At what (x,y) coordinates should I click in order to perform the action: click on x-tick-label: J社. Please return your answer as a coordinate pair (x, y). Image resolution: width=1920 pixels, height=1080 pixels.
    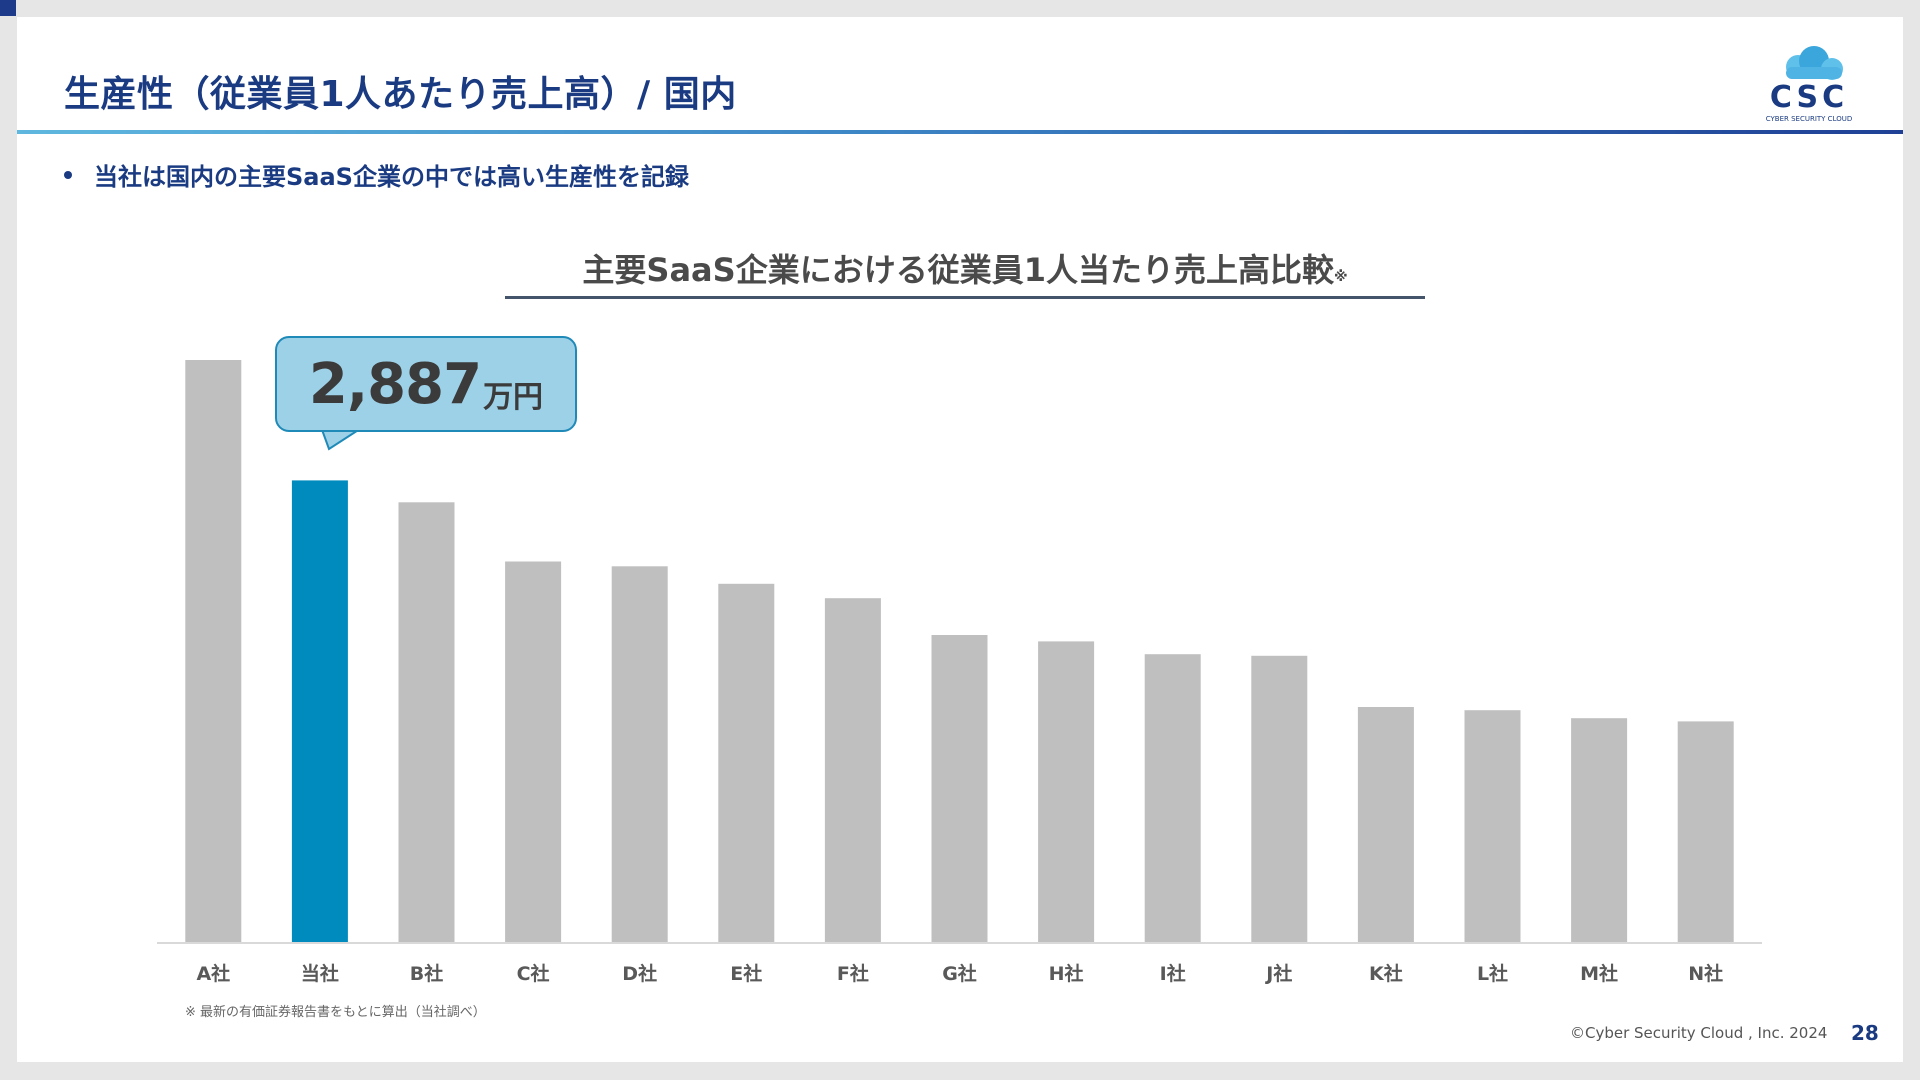
    Looking at the image, I should click on (1278, 973).